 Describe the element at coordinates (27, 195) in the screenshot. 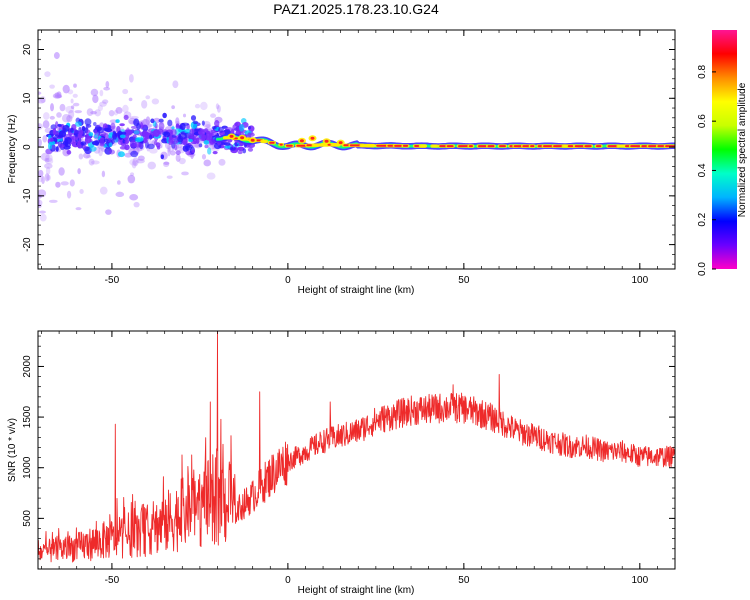

I see `spectrogram-ytick-label: -10` at that location.